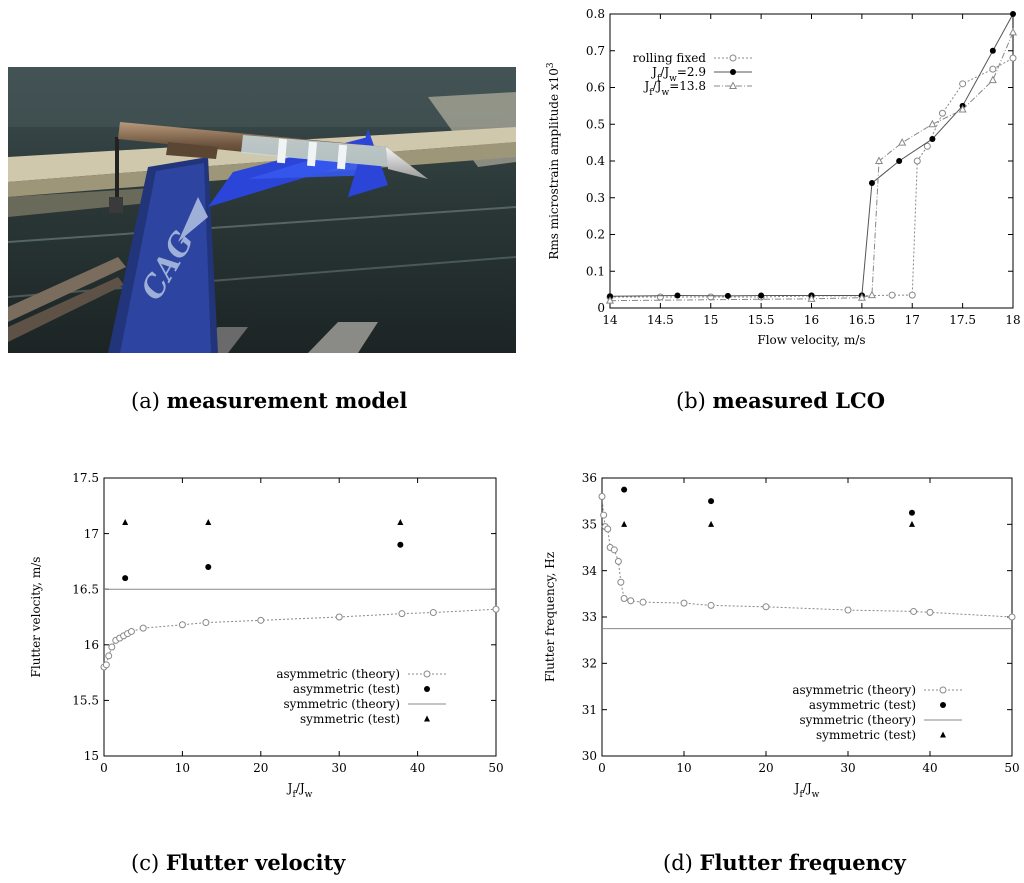  I want to click on x-tick-label: 17.5, so click(962, 320).